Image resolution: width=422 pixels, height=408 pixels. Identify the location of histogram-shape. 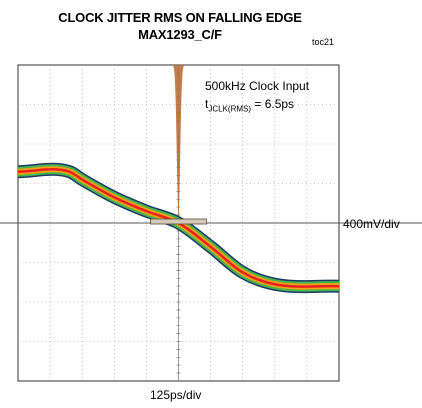
(178, 140).